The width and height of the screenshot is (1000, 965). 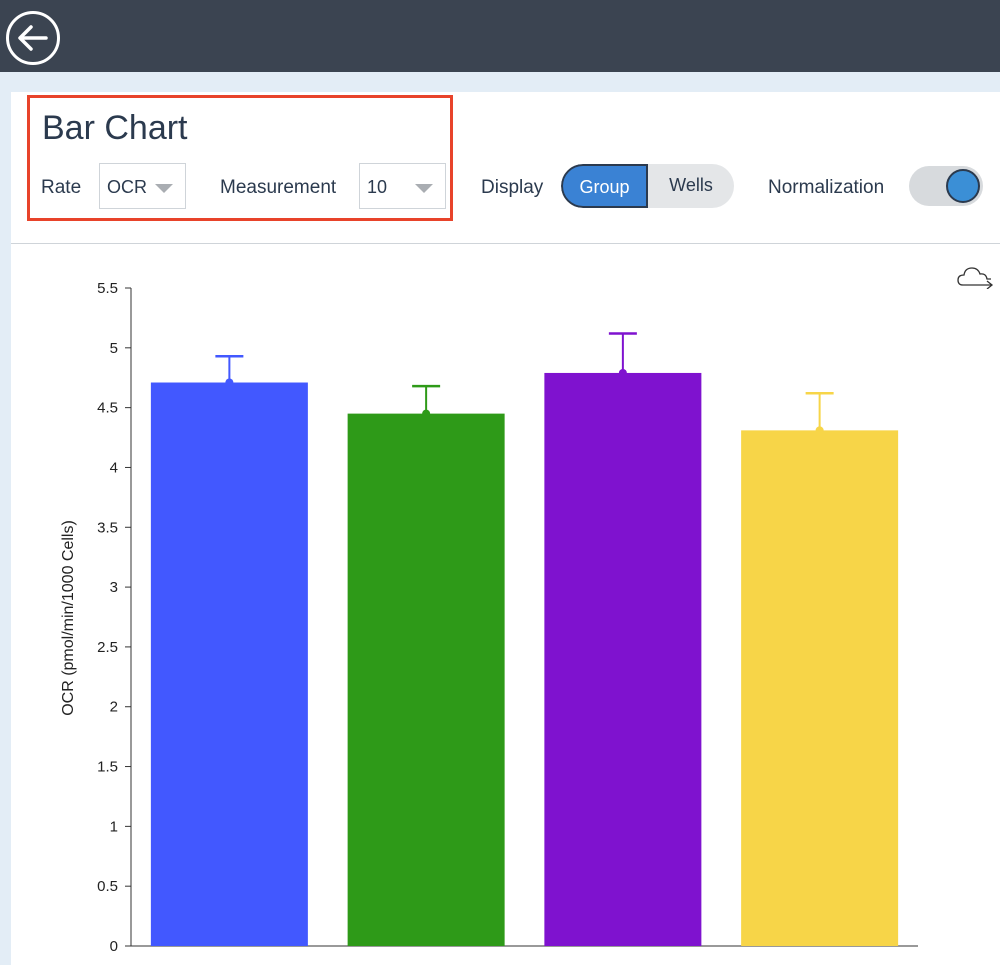 I want to click on cloud-export-icon, so click(x=977, y=277).